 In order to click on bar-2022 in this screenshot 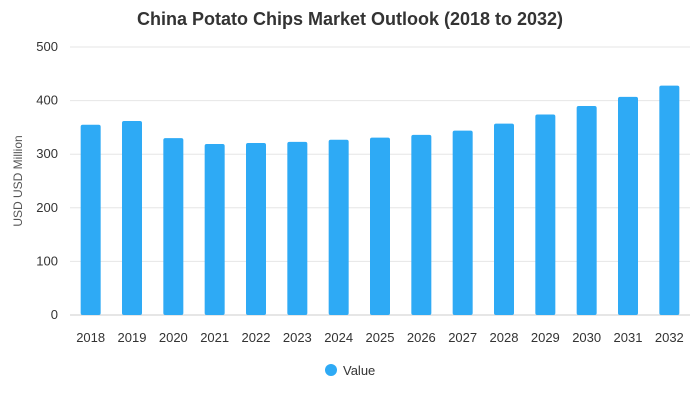, I will do `click(256, 228)`.